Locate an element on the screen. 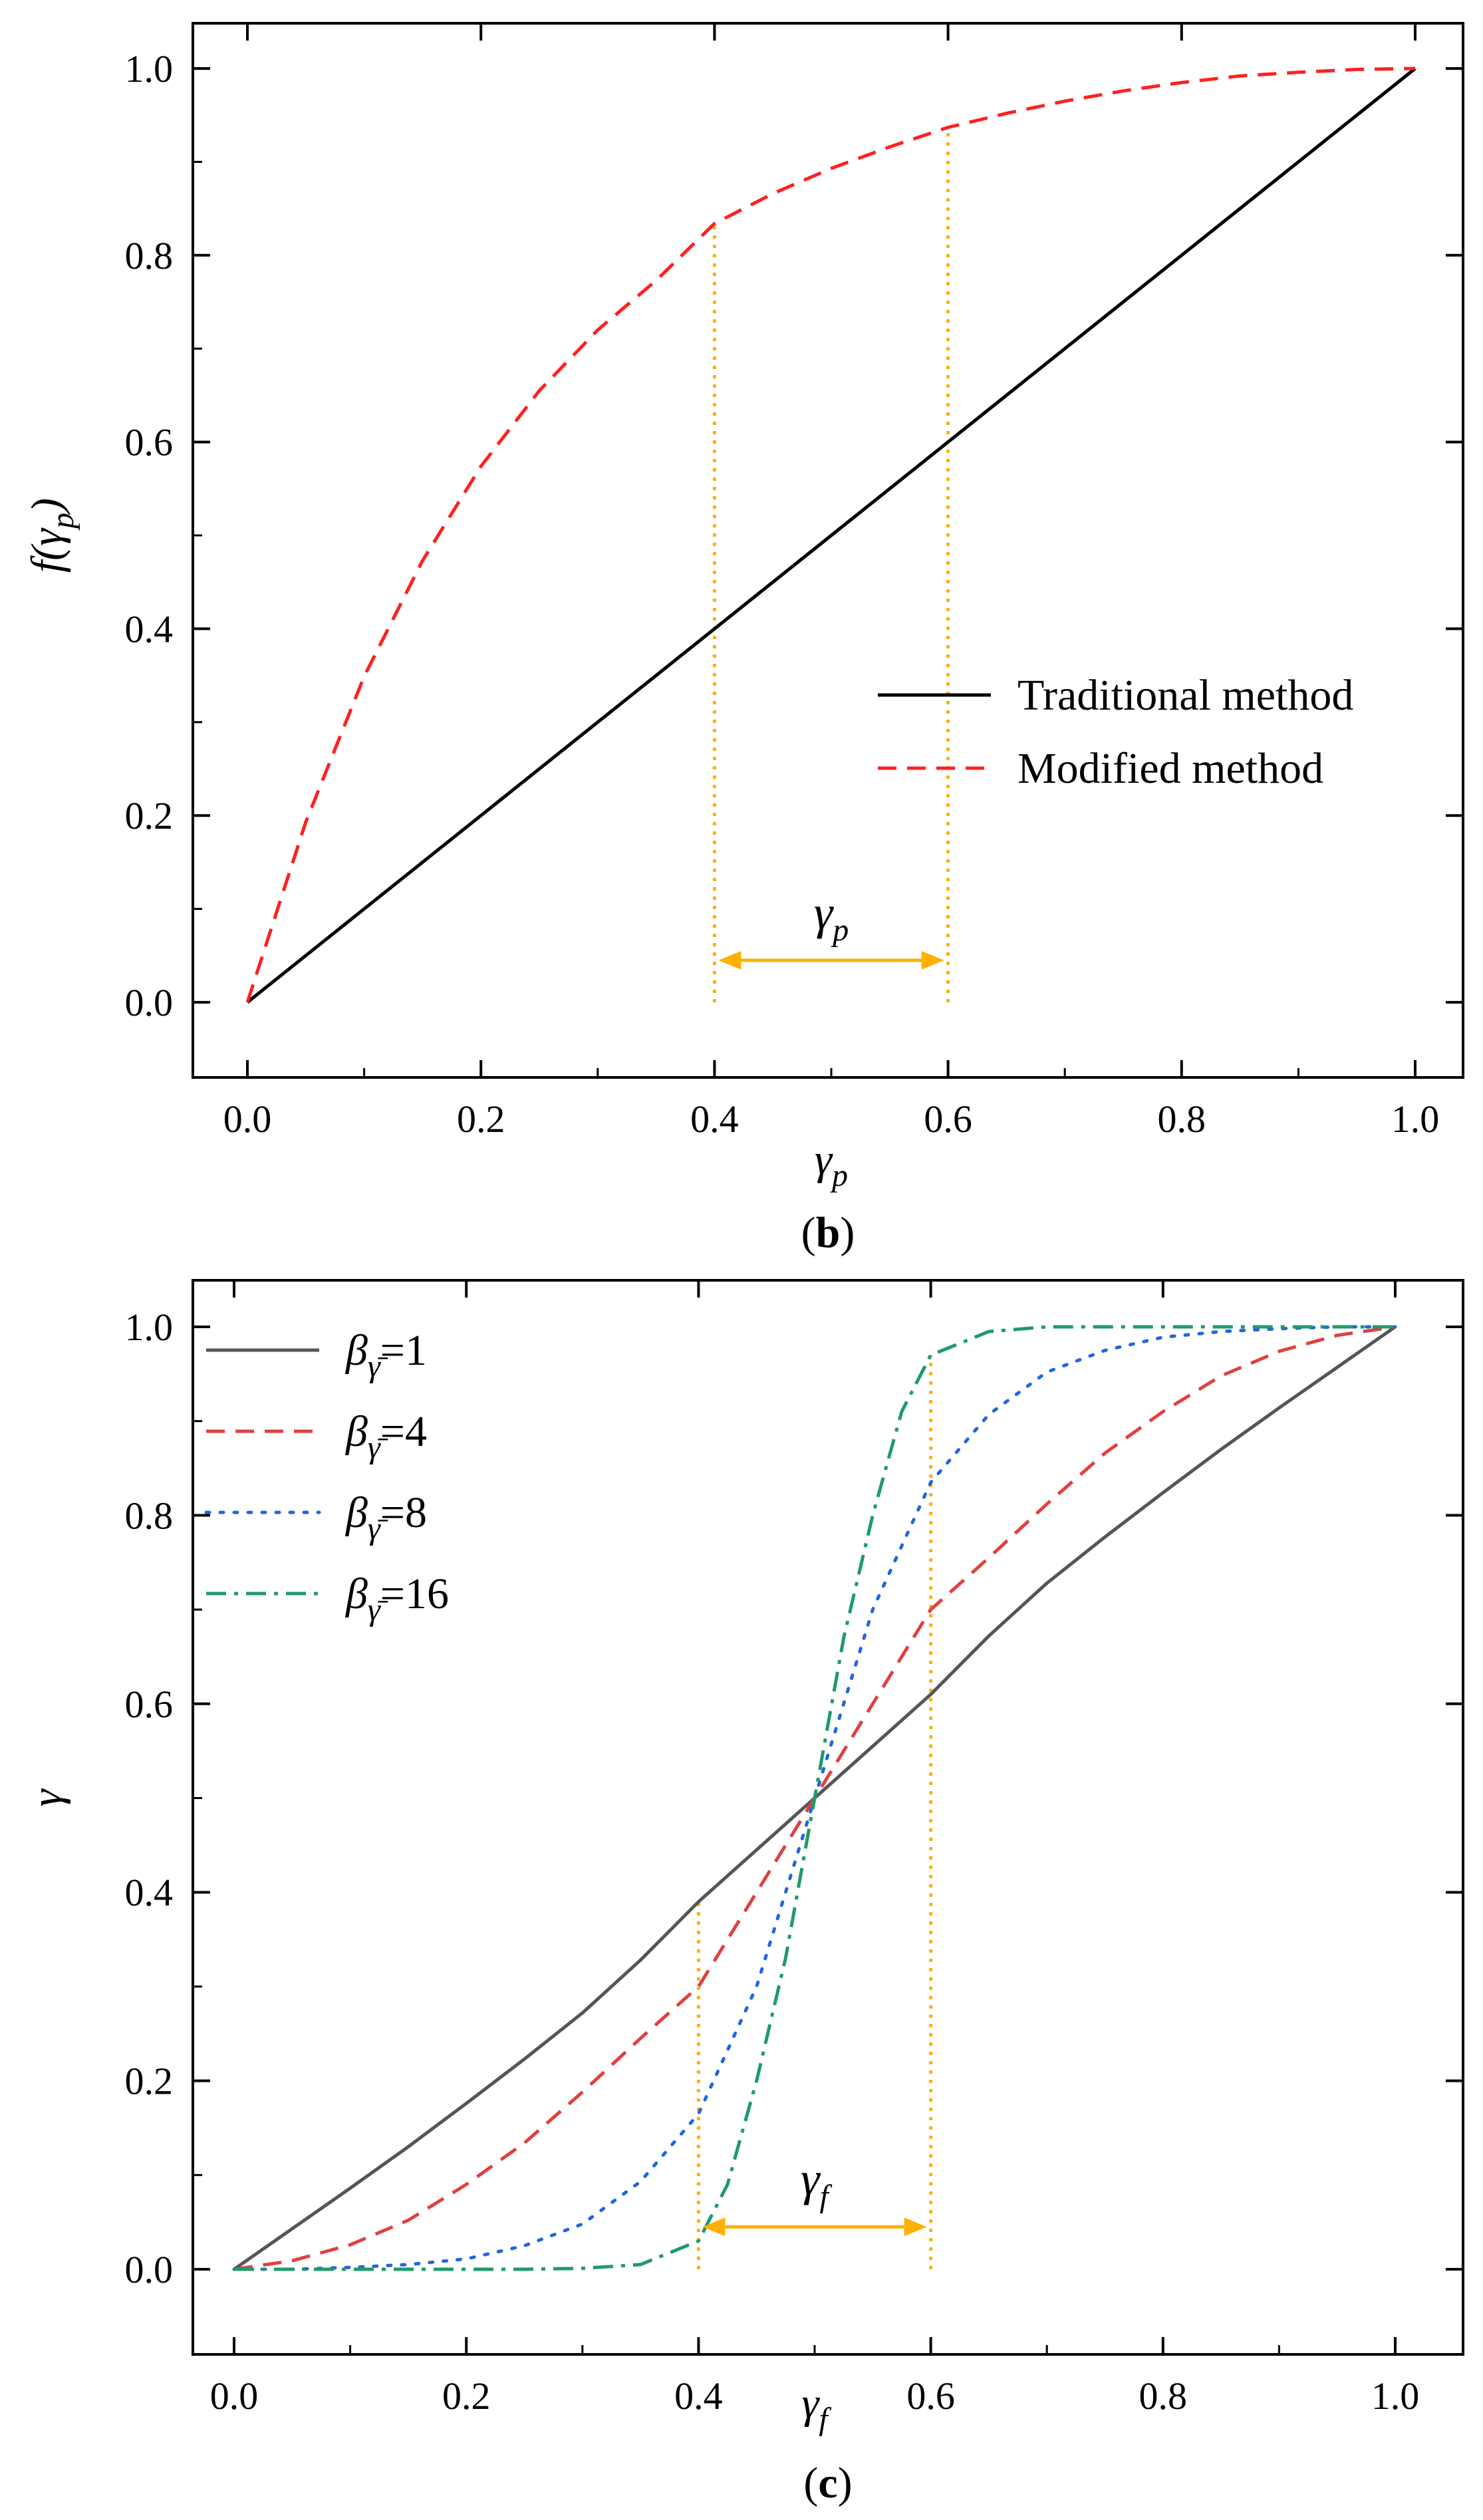  panel-label-c: (c) is located at coordinates (828, 2483).